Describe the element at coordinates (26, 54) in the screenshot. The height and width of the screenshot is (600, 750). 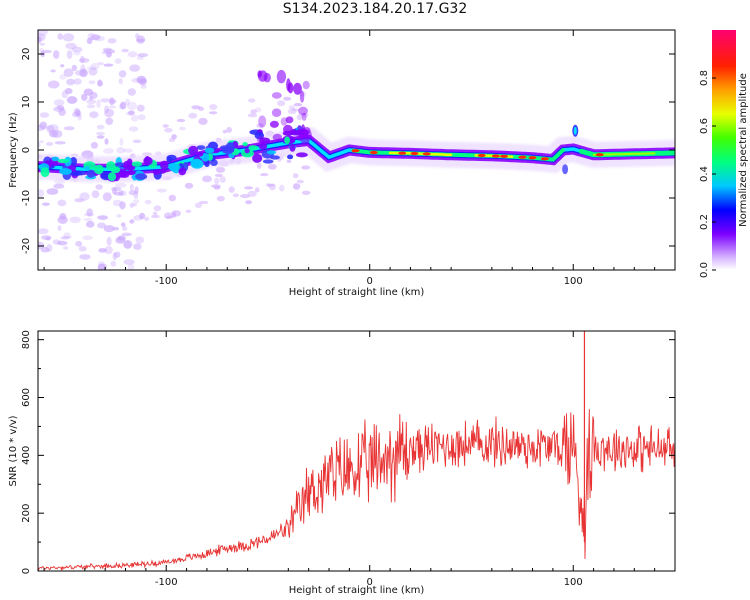
I see `y-tick-label-top: 20` at that location.